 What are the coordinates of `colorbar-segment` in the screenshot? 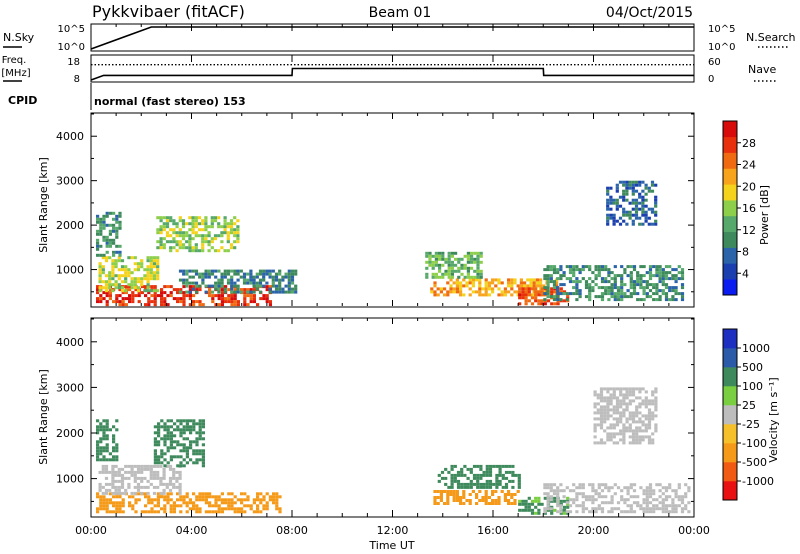 It's located at (730, 144).